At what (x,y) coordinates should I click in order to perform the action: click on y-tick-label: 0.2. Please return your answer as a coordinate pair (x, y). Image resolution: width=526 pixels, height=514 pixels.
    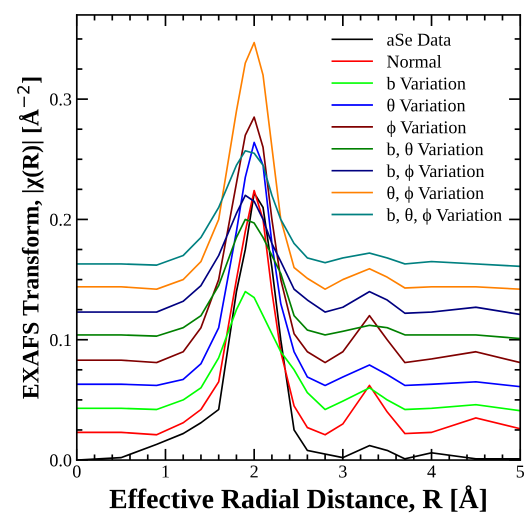
    Looking at the image, I should click on (60, 220).